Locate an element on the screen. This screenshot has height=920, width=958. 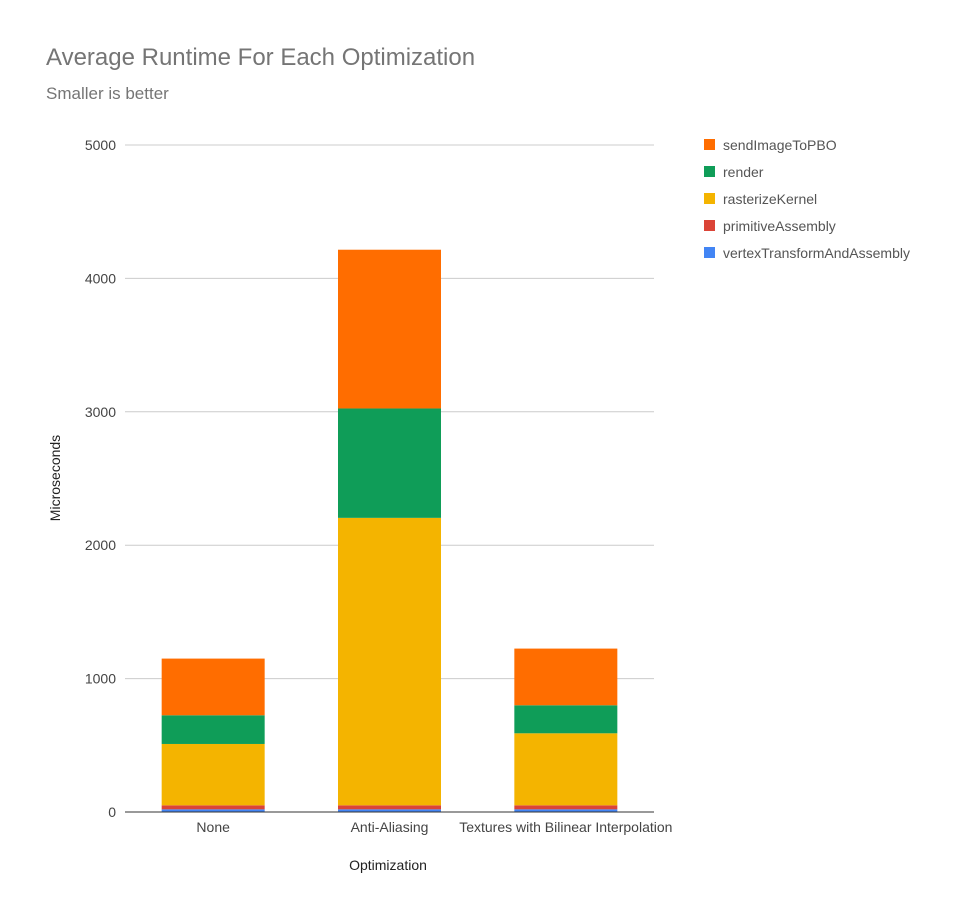
legend-item: vertexTransformAndAssembly is located at coordinates (807, 253).